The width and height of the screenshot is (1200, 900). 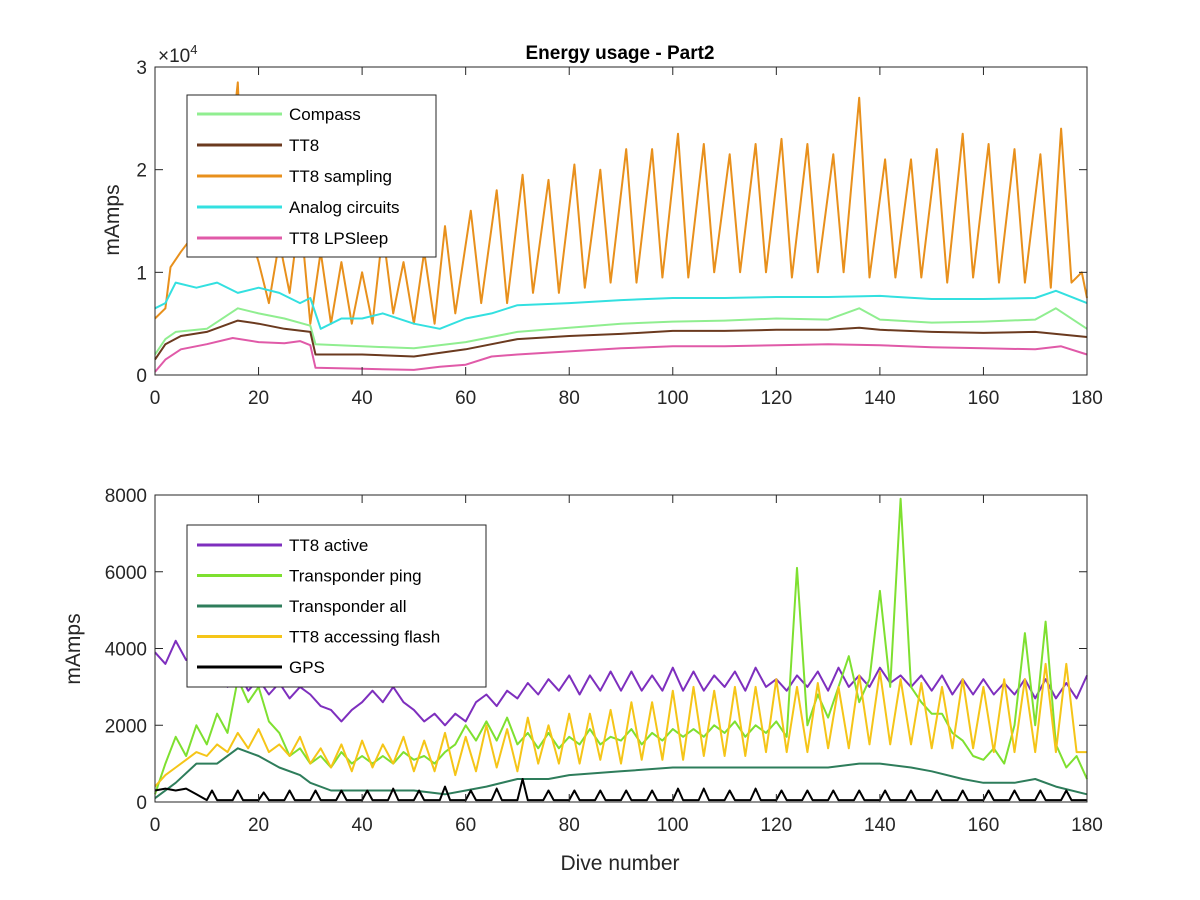 What do you see at coordinates (325, 114) in the screenshot?
I see `legend-label: Compass` at bounding box center [325, 114].